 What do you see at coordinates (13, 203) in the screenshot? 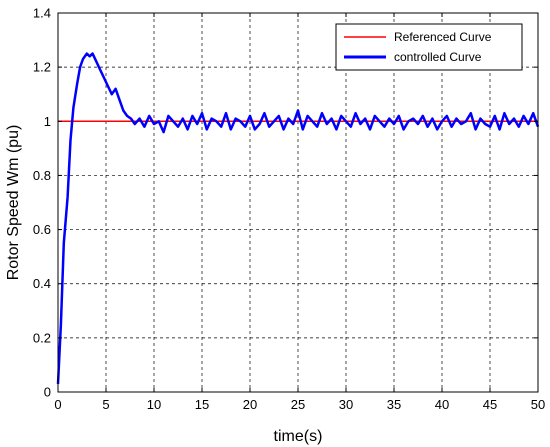
I see `y-axis-label: Rotor Speed Wm (pu)` at bounding box center [13, 203].